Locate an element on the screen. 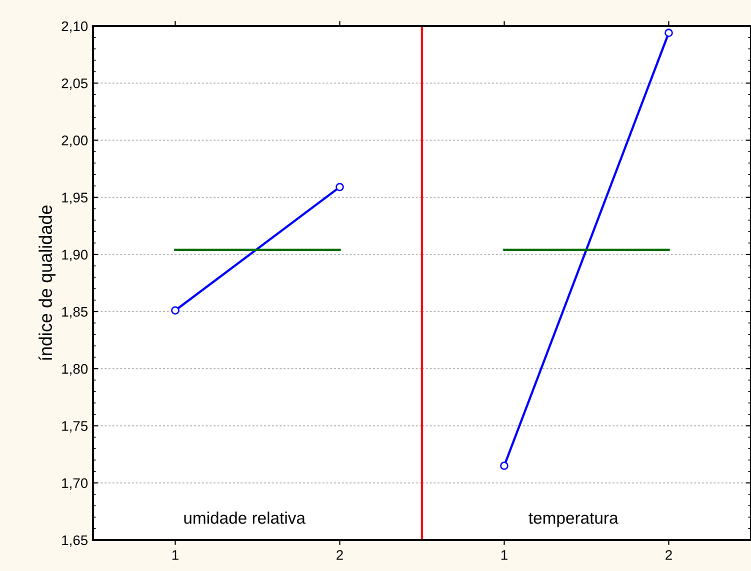  y-tick-label: 1,95 is located at coordinates (75, 198).